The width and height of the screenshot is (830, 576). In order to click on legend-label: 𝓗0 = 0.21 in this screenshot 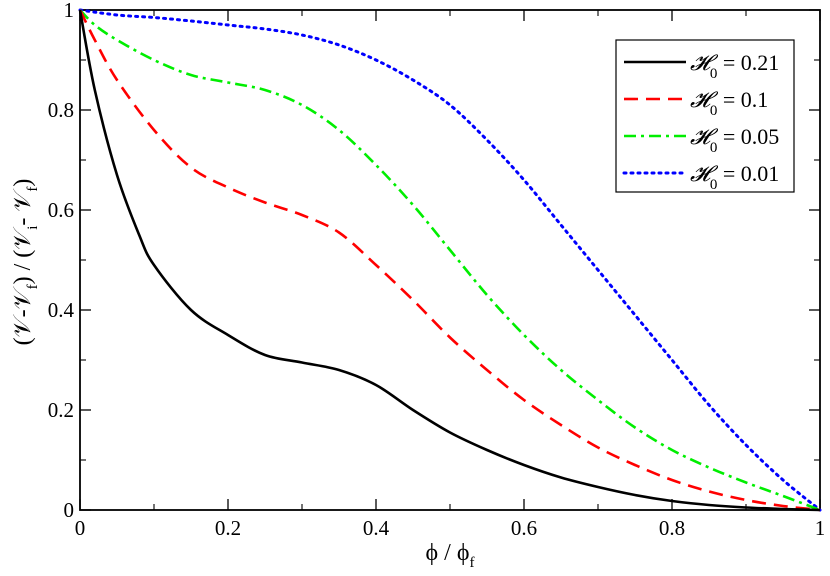, I will do `click(734, 66)`.